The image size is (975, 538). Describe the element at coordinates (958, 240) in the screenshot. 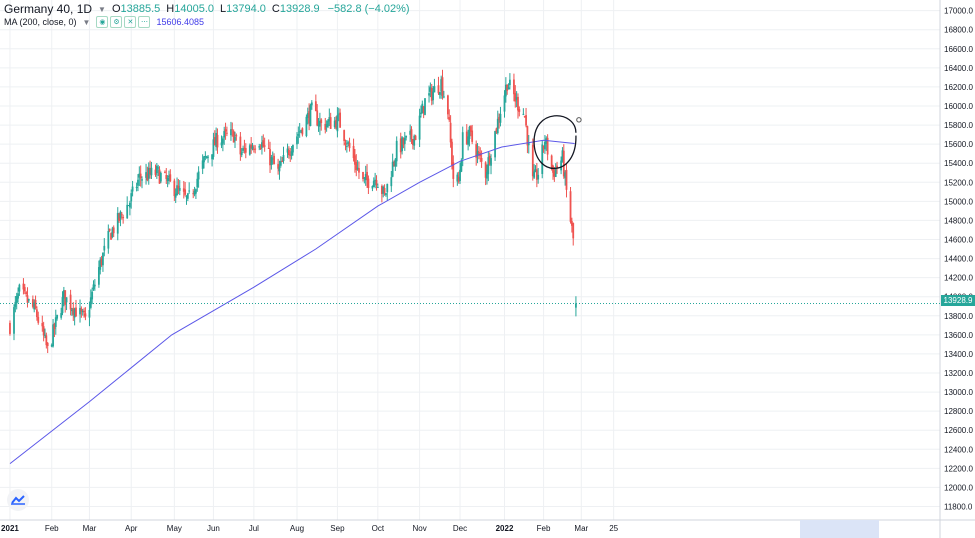

I see `price-axis-label: 14600.0` at that location.